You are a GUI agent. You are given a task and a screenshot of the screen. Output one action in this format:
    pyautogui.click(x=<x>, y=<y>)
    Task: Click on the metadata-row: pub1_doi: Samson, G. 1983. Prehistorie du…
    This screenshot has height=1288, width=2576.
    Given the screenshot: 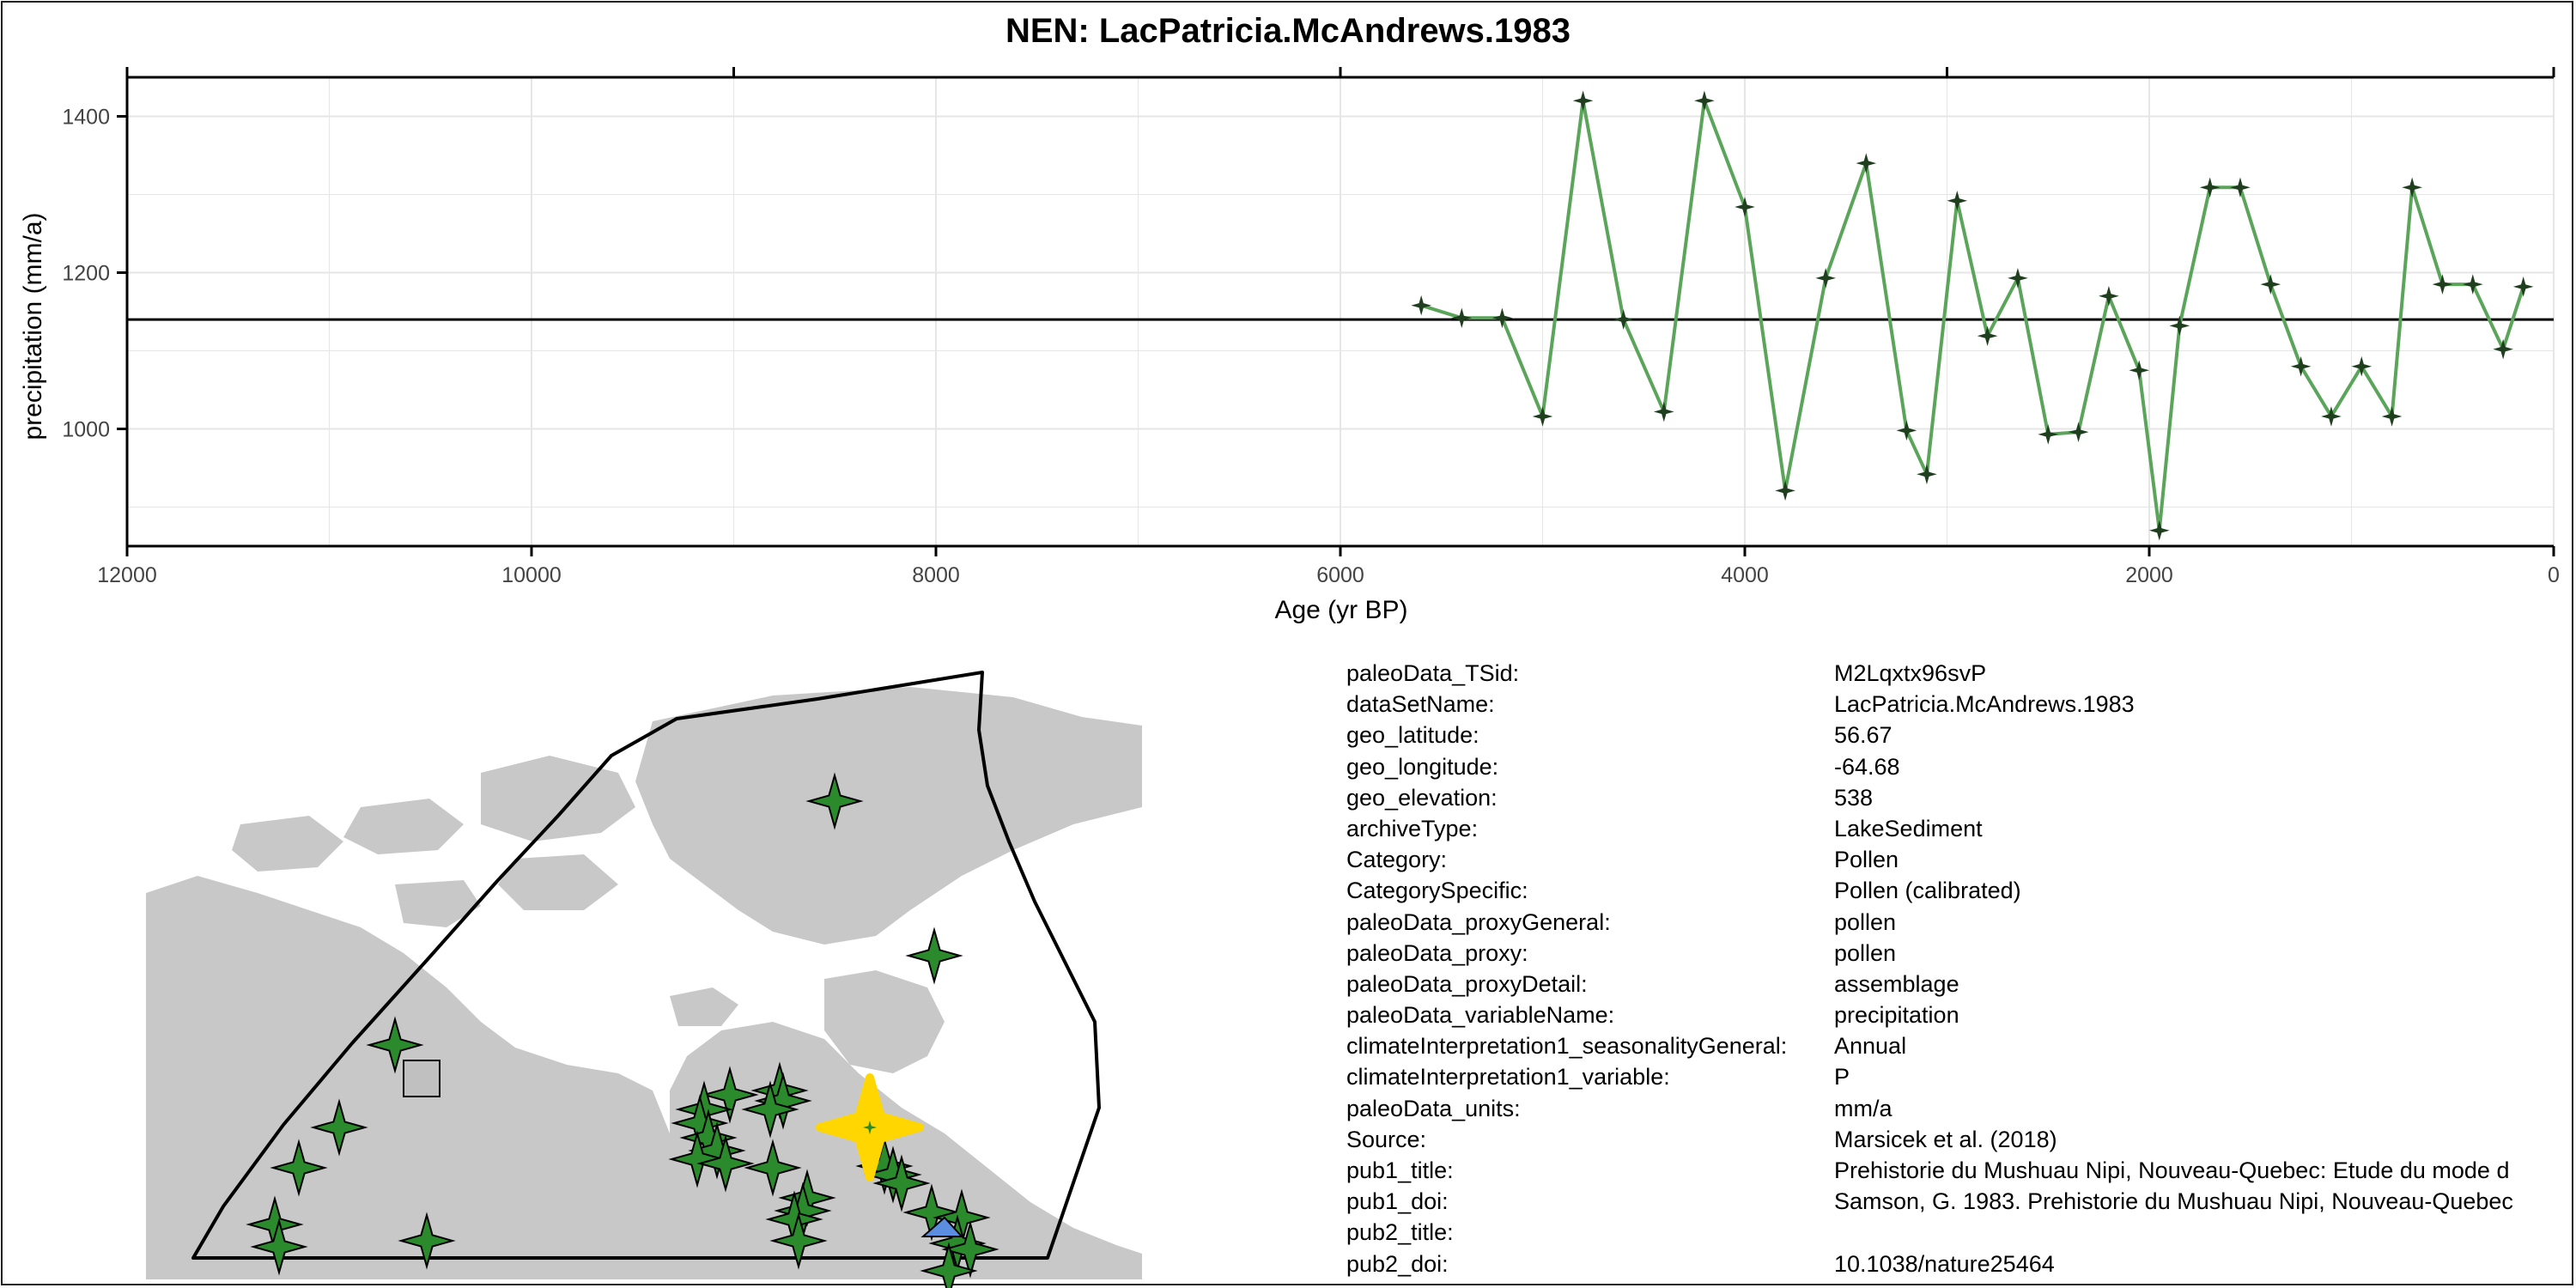 What is the action you would take?
    pyautogui.click(x=1960, y=1202)
    